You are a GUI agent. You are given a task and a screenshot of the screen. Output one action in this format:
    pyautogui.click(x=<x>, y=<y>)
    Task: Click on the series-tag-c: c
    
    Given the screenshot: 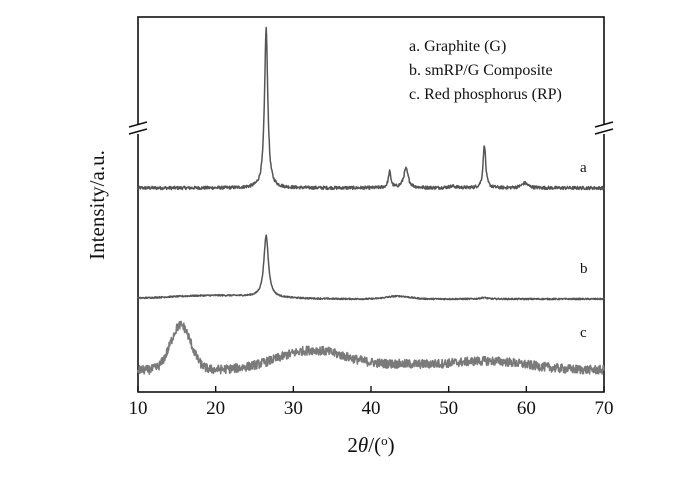 What is the action you would take?
    pyautogui.click(x=583, y=333)
    